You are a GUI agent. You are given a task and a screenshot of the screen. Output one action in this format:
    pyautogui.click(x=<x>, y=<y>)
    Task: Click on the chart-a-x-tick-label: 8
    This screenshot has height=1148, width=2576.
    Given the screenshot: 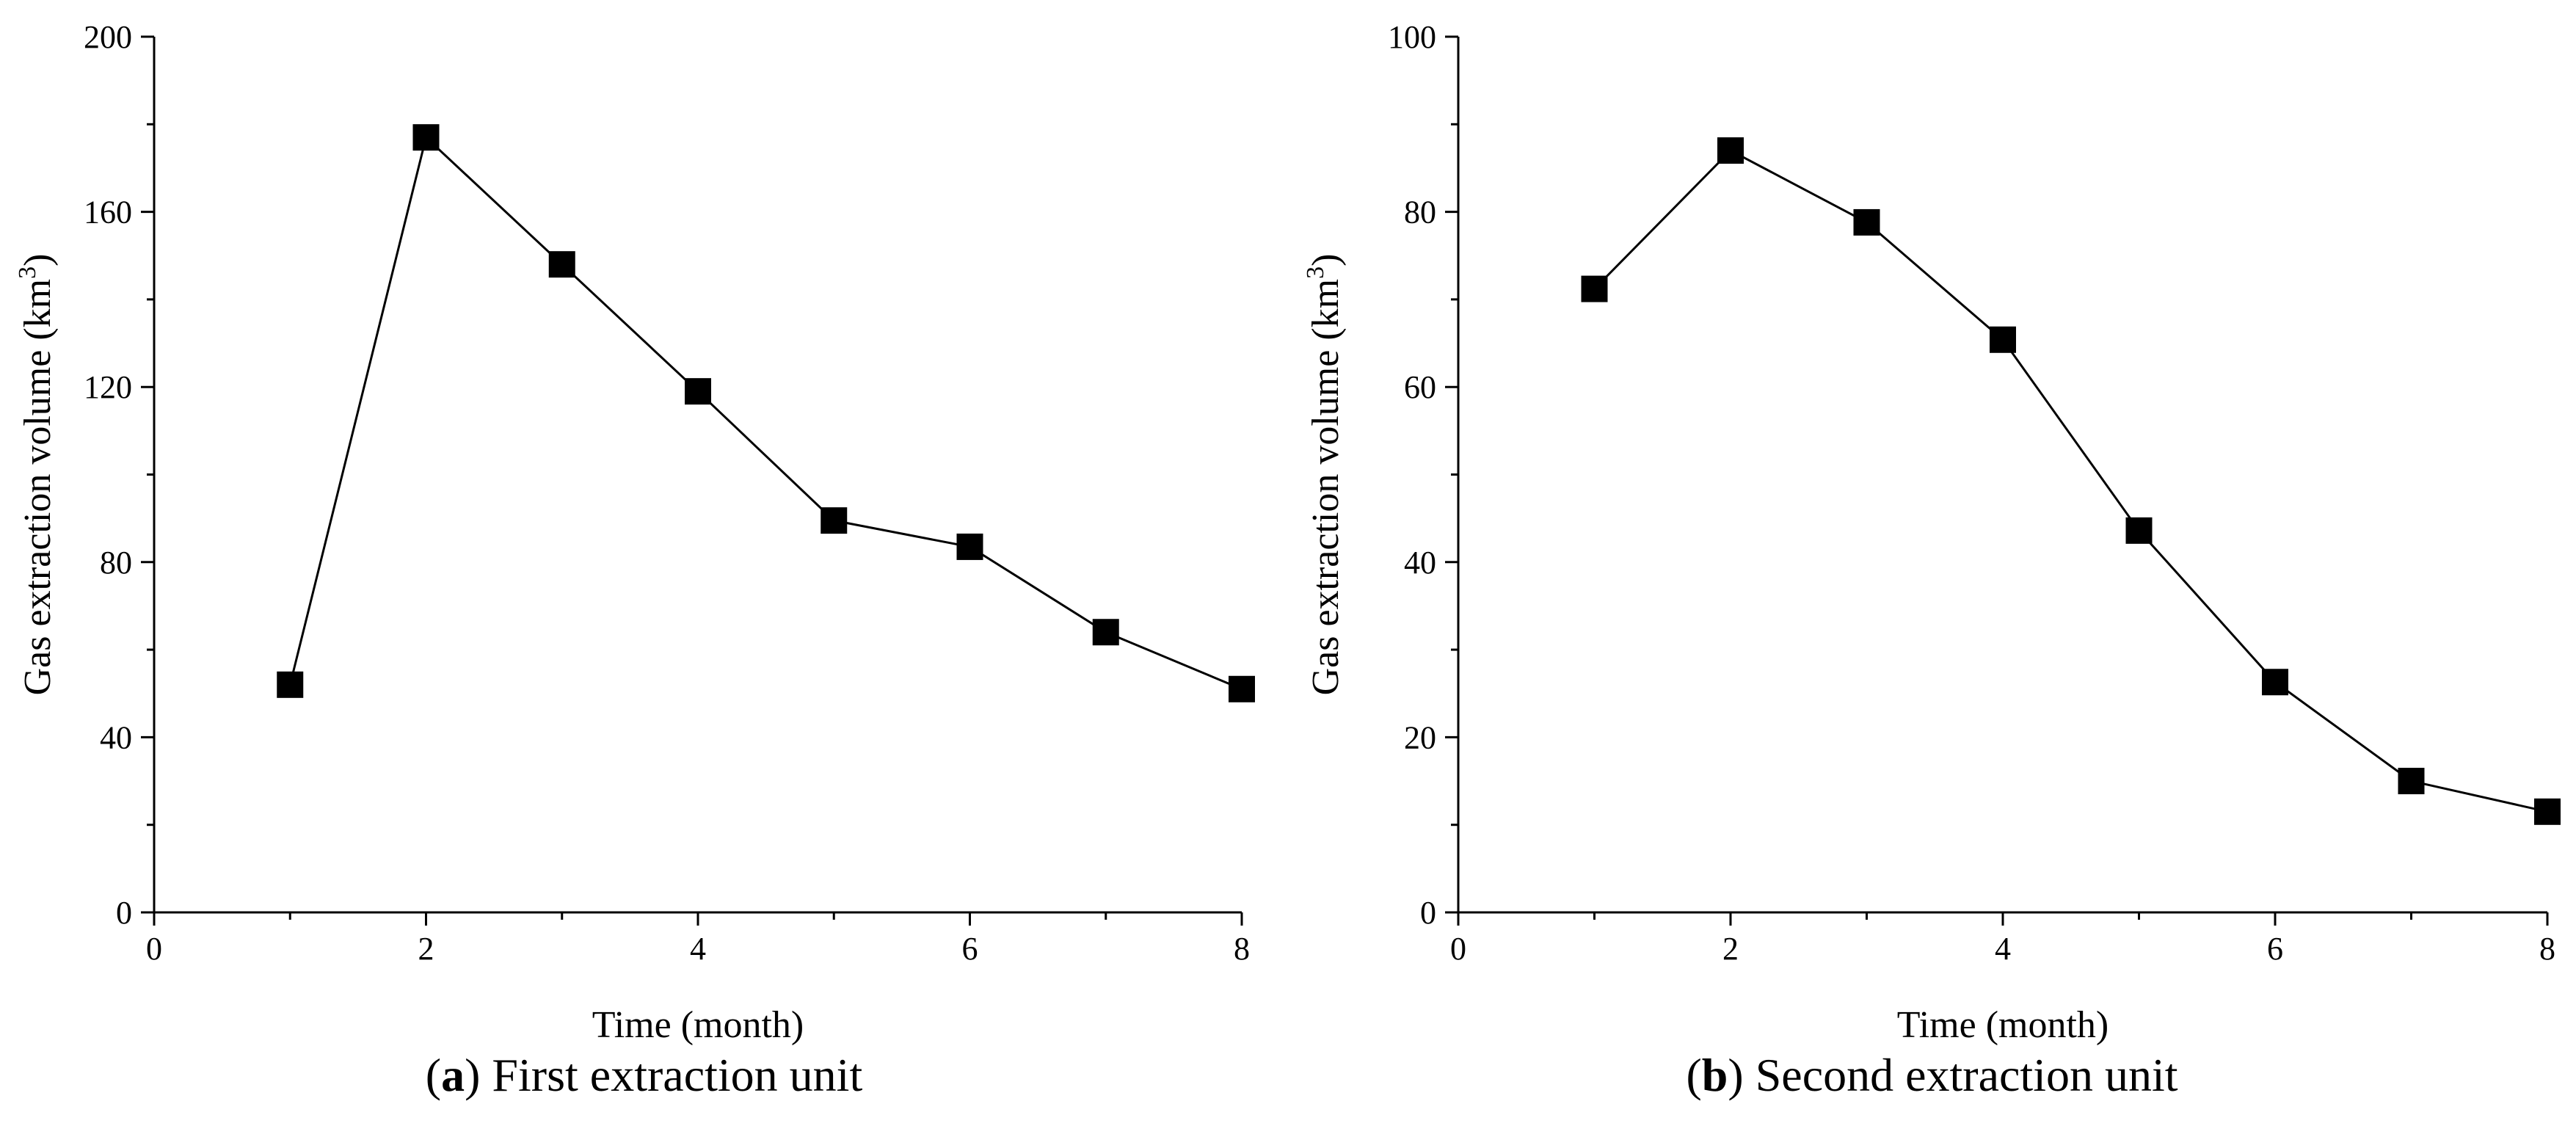 What is the action you would take?
    pyautogui.click(x=1242, y=949)
    